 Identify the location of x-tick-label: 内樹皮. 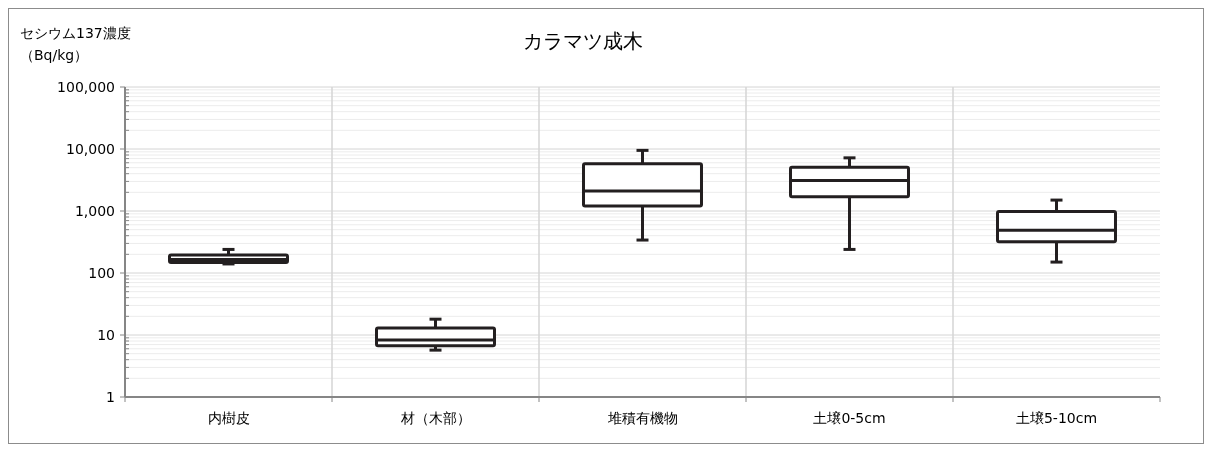
(228, 418).